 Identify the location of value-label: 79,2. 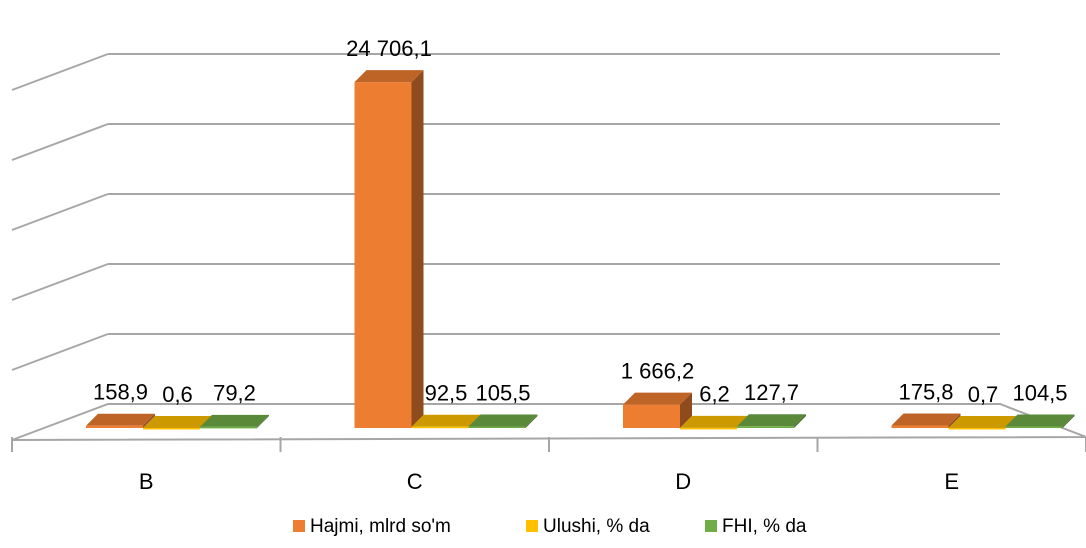
(234, 393).